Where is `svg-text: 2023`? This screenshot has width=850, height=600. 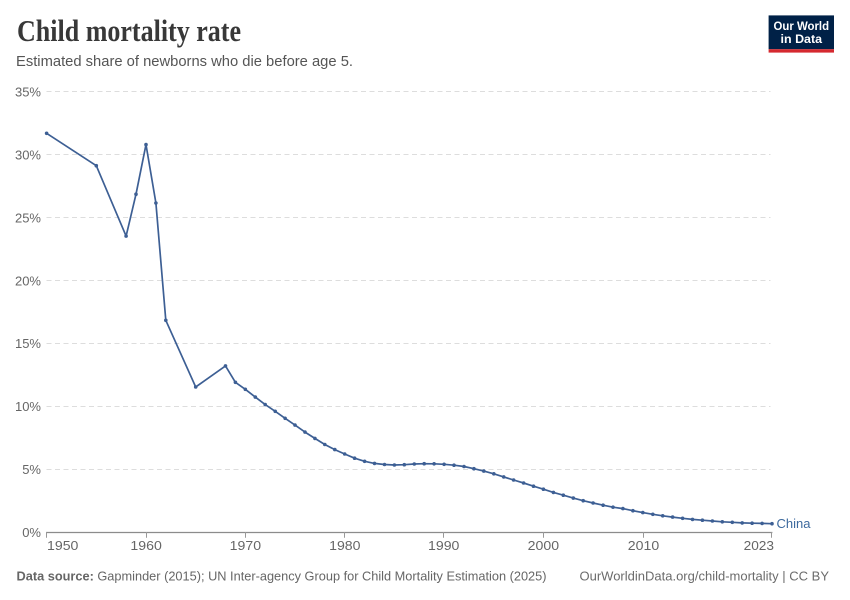 svg-text: 2023 is located at coordinates (759, 545).